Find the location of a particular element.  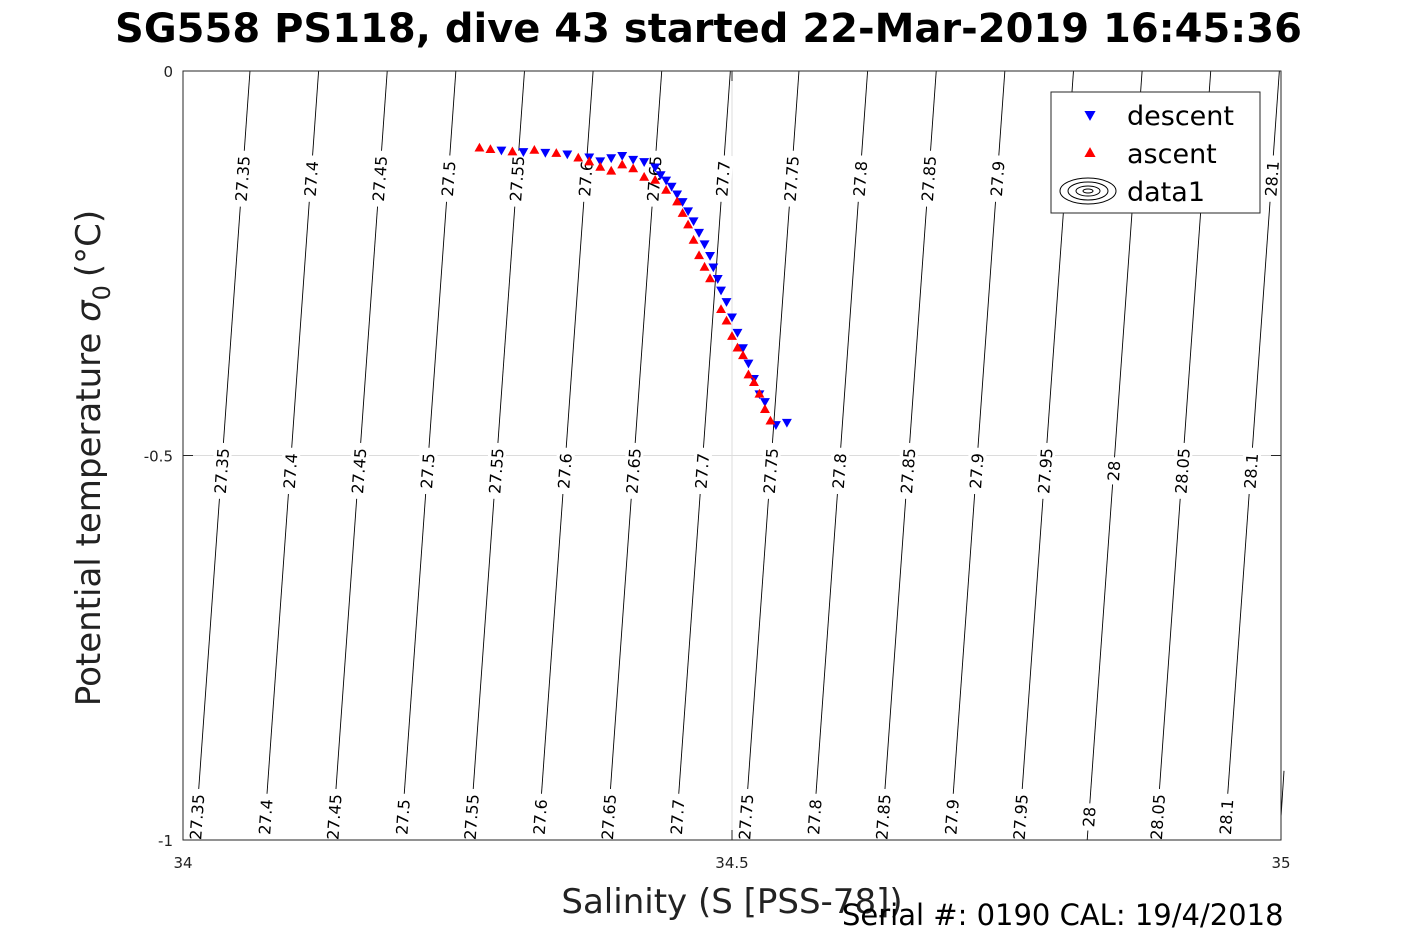

isopycnal-label: 27.45 is located at coordinates (358, 471).